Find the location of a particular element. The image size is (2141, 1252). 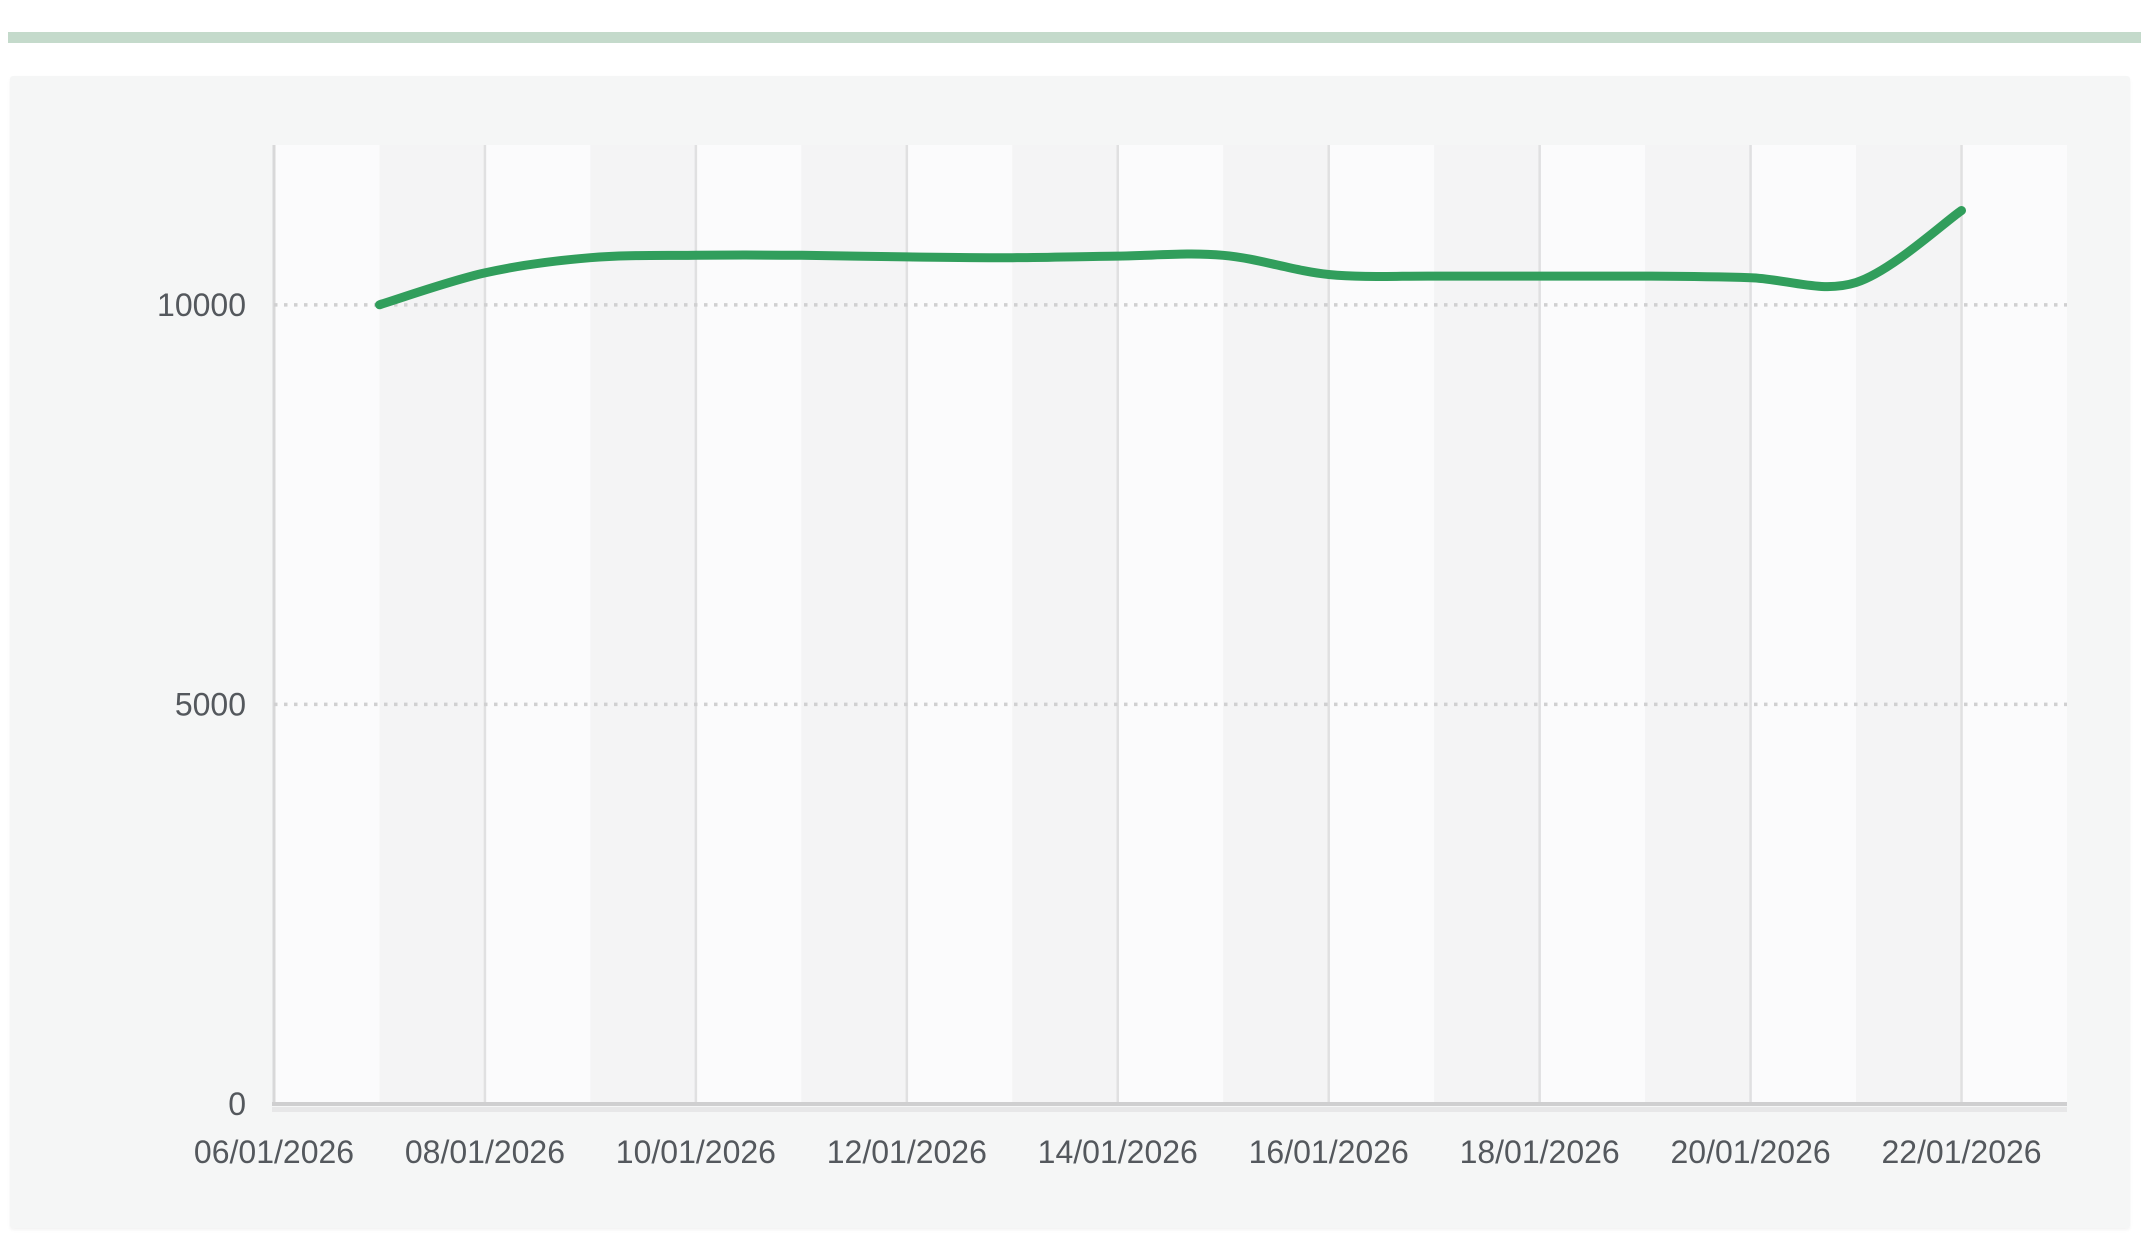

y-axis-tick-label: 10000 is located at coordinates (201, 305).